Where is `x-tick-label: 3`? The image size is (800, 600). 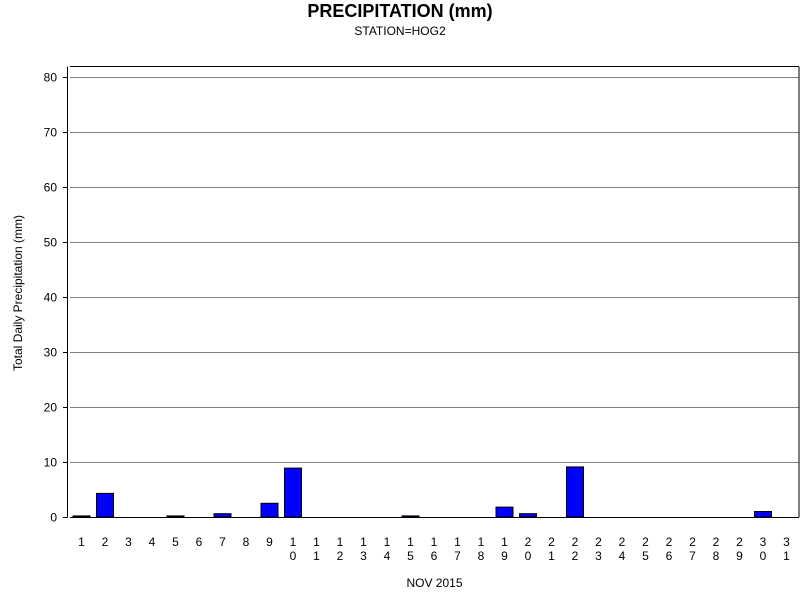
x-tick-label: 3 is located at coordinates (128, 542).